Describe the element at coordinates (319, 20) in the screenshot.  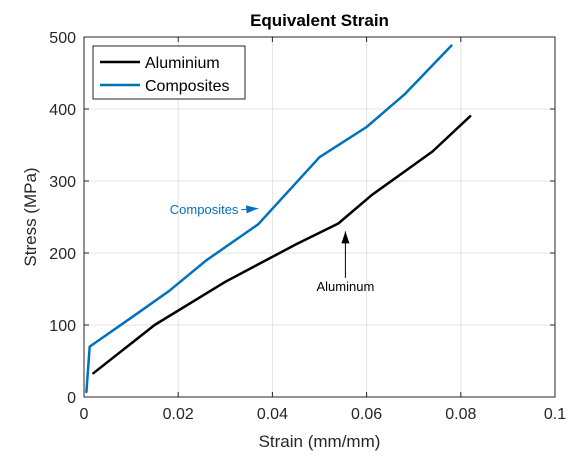
I see `chart-title: Equivalent Strain` at that location.